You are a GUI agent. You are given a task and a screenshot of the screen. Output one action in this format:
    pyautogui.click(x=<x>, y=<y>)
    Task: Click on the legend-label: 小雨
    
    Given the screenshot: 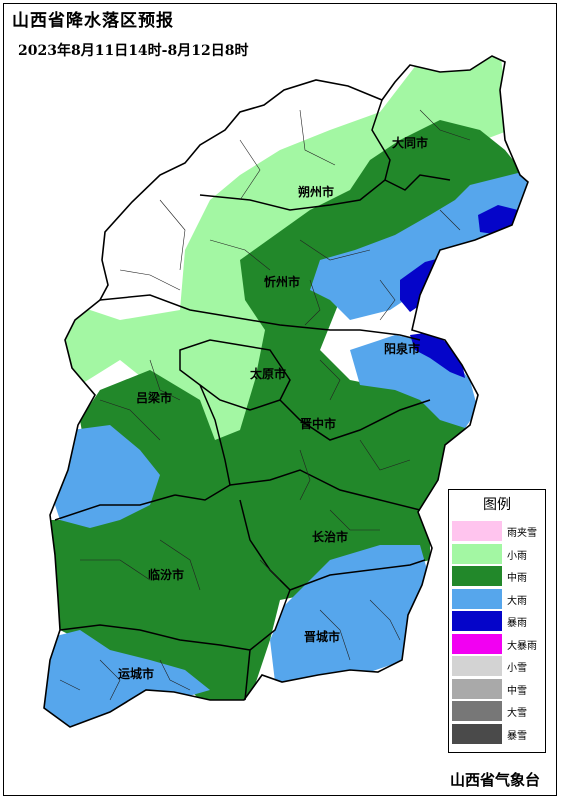 What is the action you would take?
    pyautogui.click(x=517, y=556)
    